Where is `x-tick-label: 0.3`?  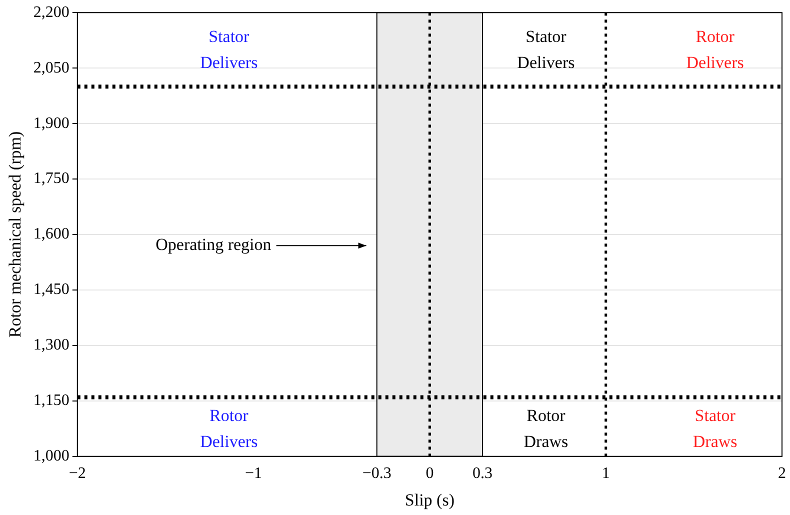 x-tick-label: 0.3 is located at coordinates (482, 473).